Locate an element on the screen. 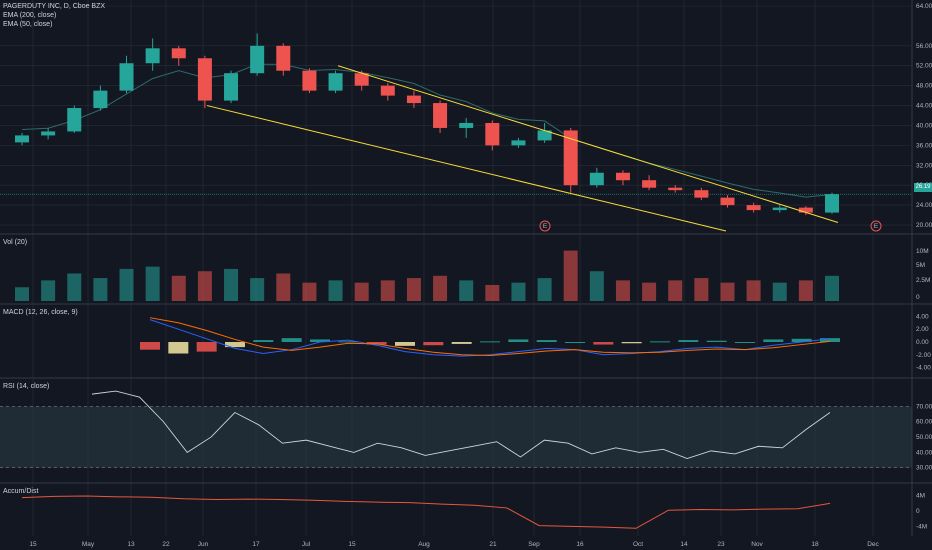 The image size is (932, 550). x-tick-label: 14 is located at coordinates (684, 544).